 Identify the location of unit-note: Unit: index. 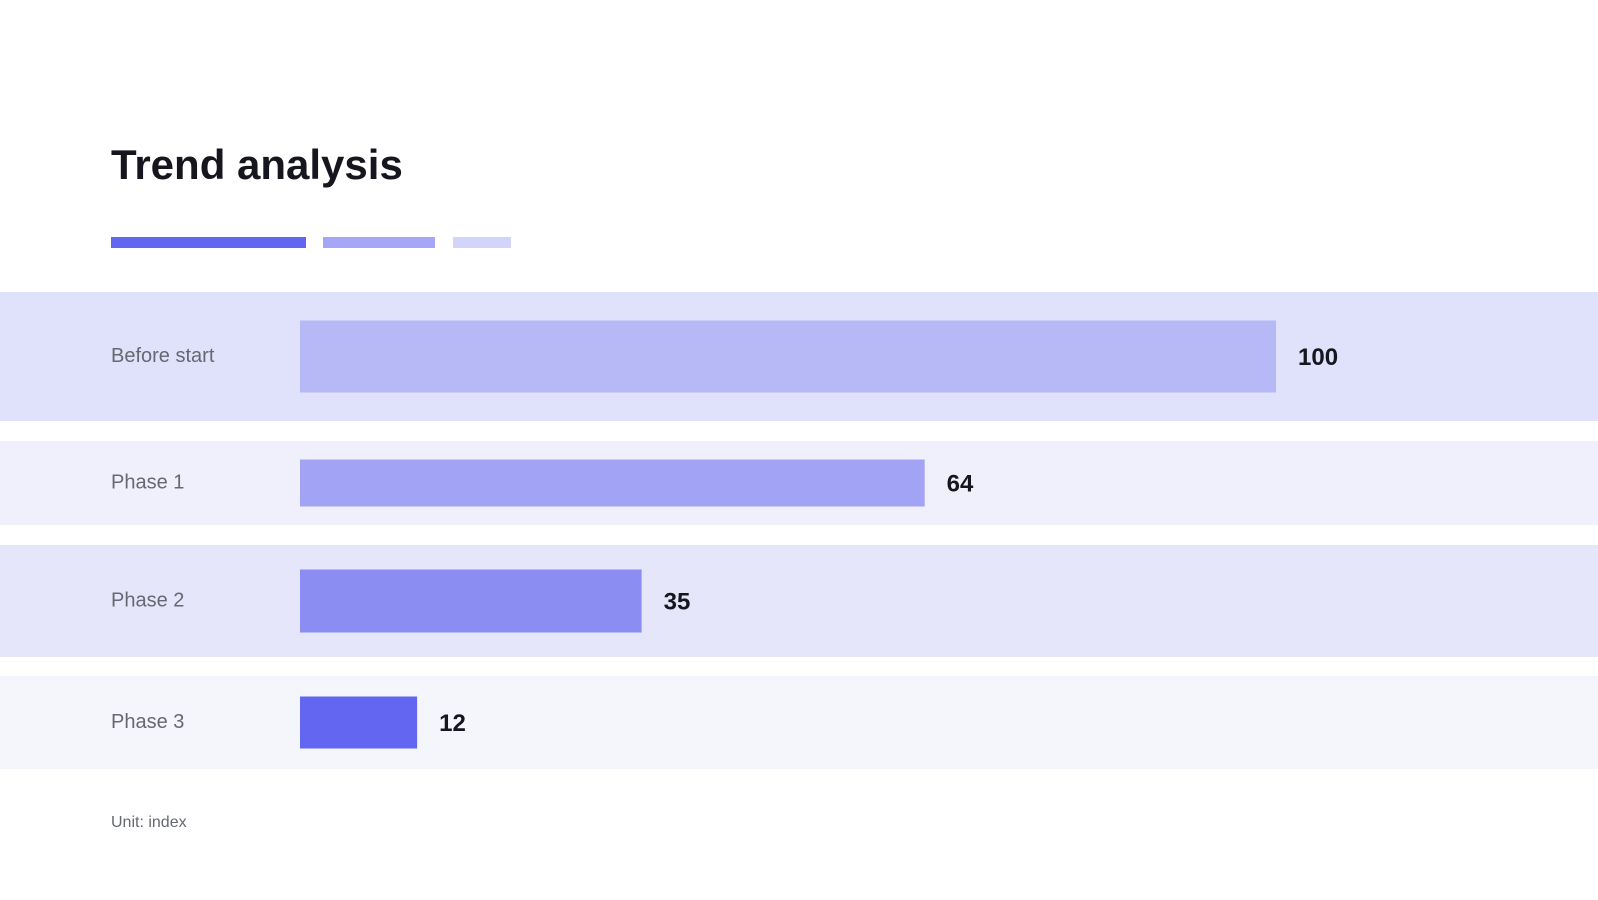
(149, 822).